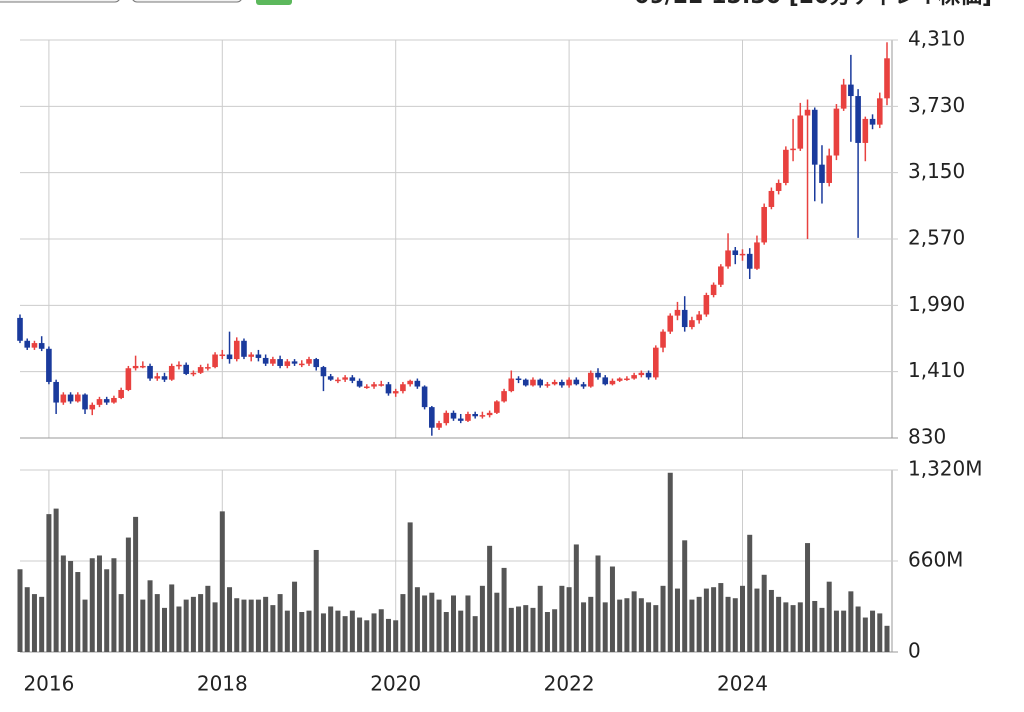 Image resolution: width=1024 pixels, height=712 pixels. What do you see at coordinates (936, 39) in the screenshot?
I see `y-tick-label: 4,310` at bounding box center [936, 39].